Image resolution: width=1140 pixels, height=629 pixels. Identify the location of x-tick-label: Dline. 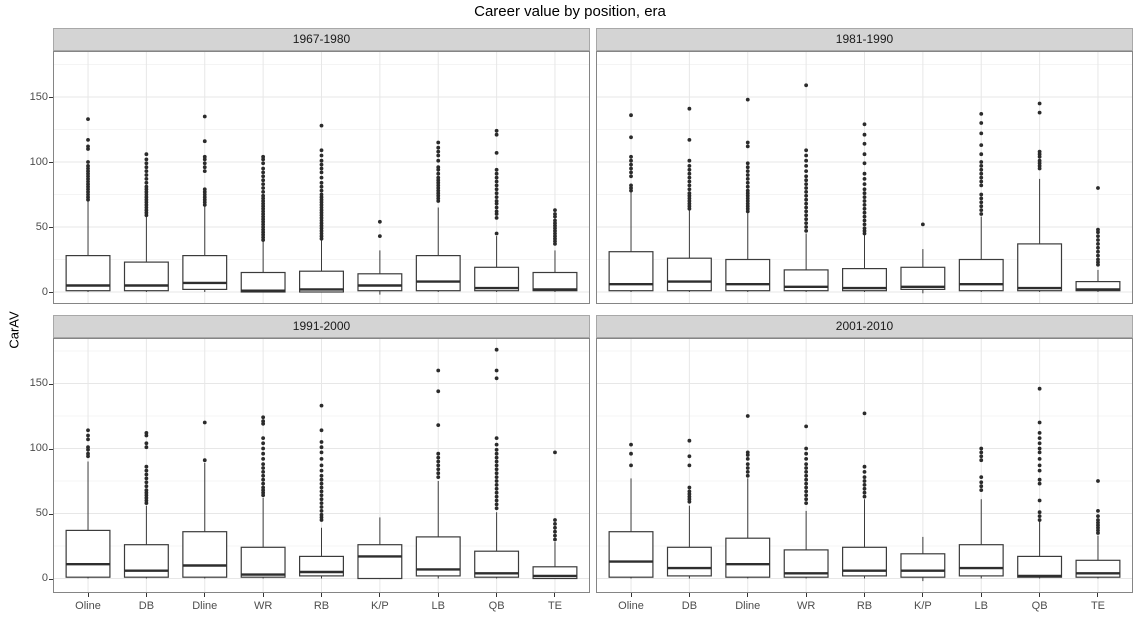
(748, 606).